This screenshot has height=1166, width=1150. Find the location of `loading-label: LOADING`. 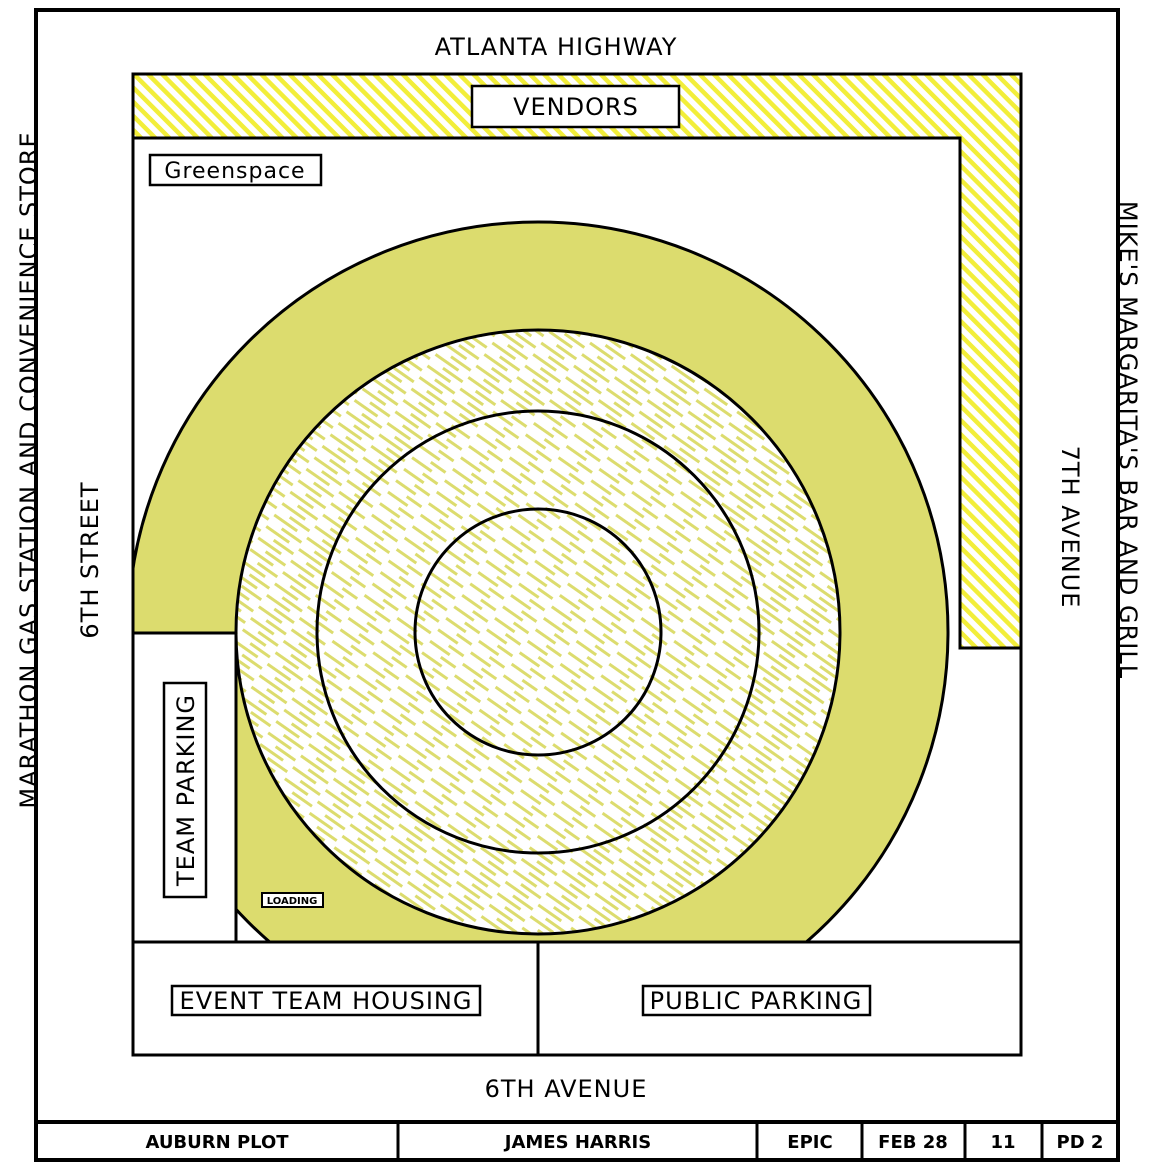

loading-label: LOADING is located at coordinates (292, 901).